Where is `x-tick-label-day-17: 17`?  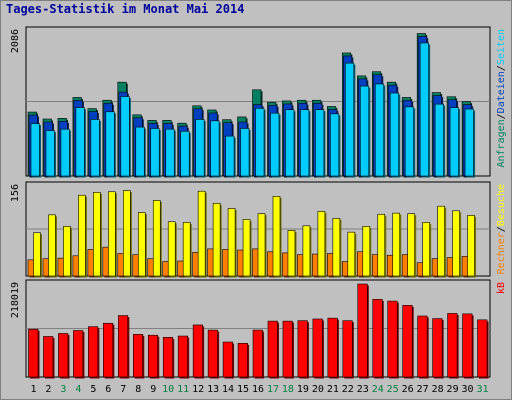 x-tick-label-day-17: 17 is located at coordinates (273, 389).